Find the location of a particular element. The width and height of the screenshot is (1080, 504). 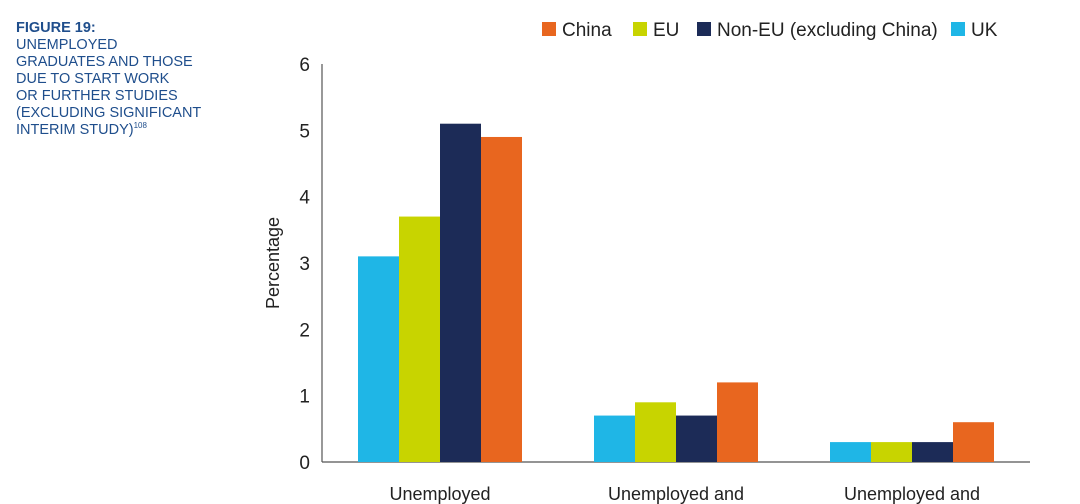

y-tick-label: 5 is located at coordinates (304, 131).